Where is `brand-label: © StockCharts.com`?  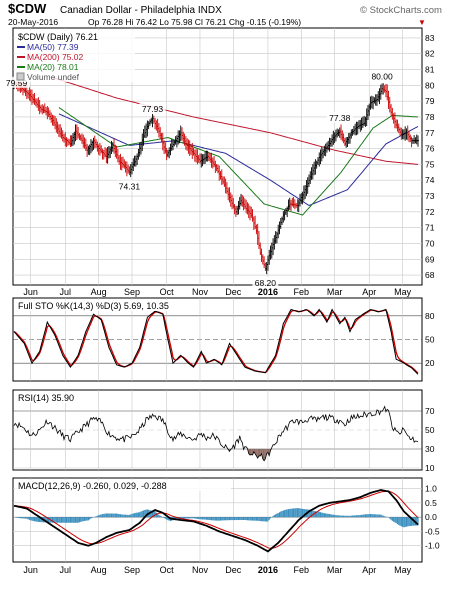
brand-label: © StockCharts.com is located at coordinates (401, 10).